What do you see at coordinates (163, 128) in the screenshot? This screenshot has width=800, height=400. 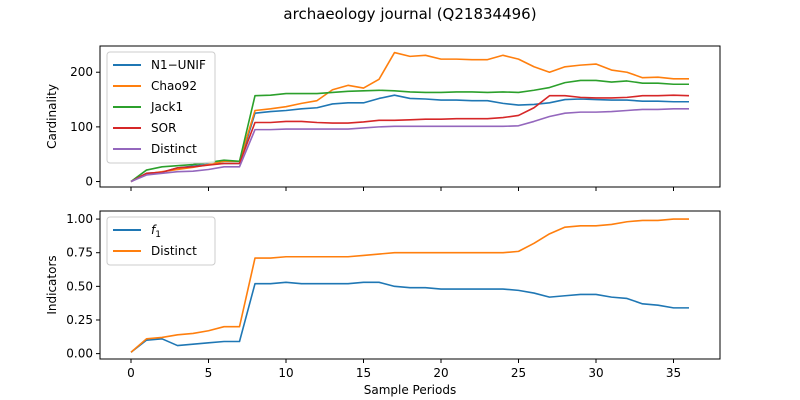 I see `legend-label: SOR` at bounding box center [163, 128].